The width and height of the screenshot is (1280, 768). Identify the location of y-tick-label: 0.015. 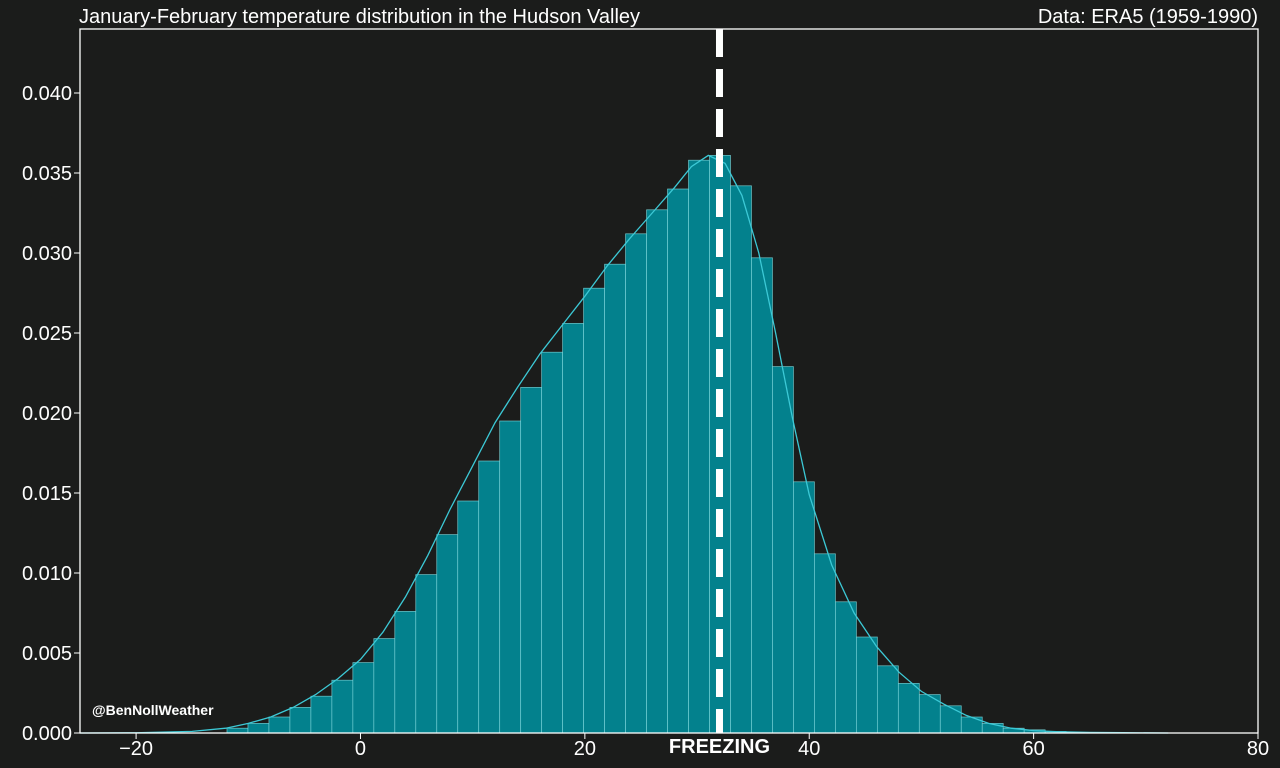
(47, 494).